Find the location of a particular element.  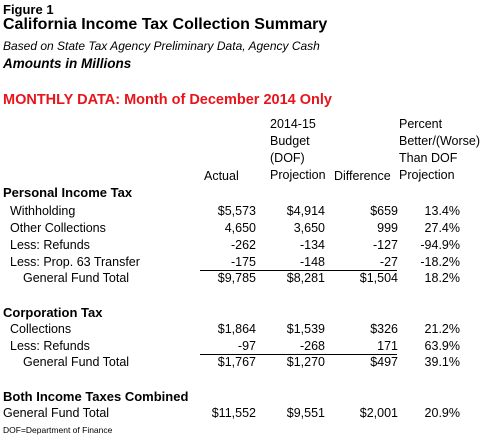

budget-cell: $1,539 is located at coordinates (305, 329).